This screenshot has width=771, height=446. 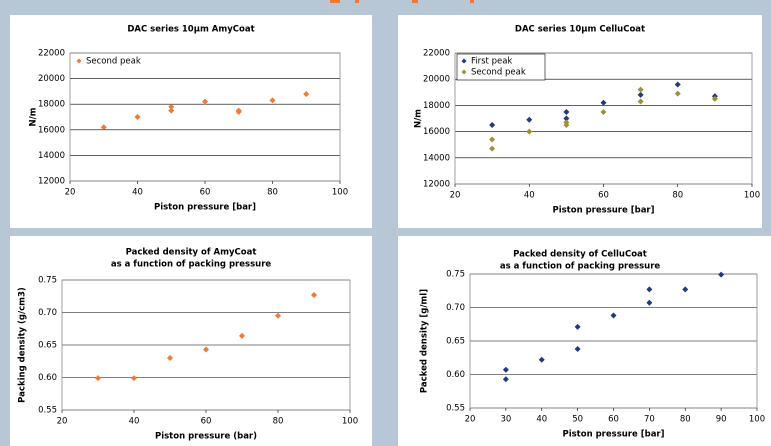 I want to click on legend-box, so click(x=501, y=67).